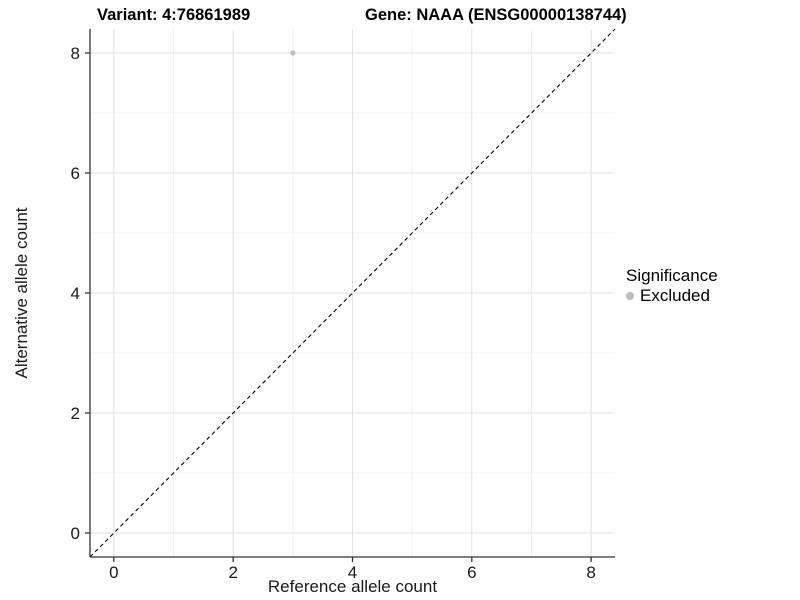  Describe the element at coordinates (113, 572) in the screenshot. I see `x-tick-label: 0` at that location.